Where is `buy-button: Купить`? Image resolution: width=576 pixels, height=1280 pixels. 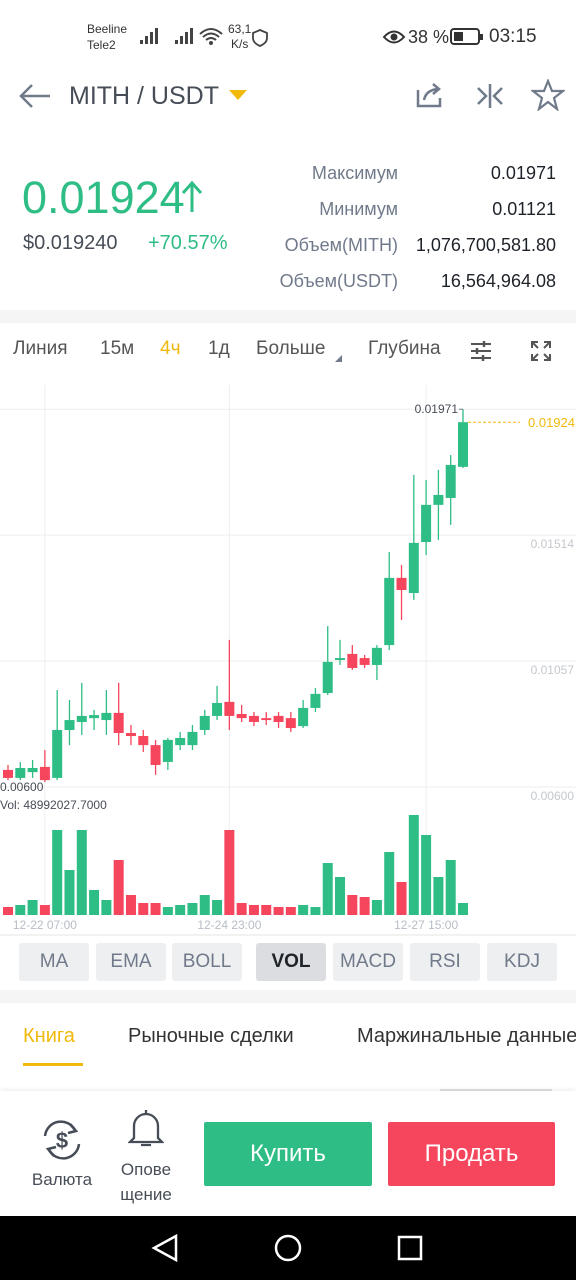 buy-button: Купить is located at coordinates (288, 1154).